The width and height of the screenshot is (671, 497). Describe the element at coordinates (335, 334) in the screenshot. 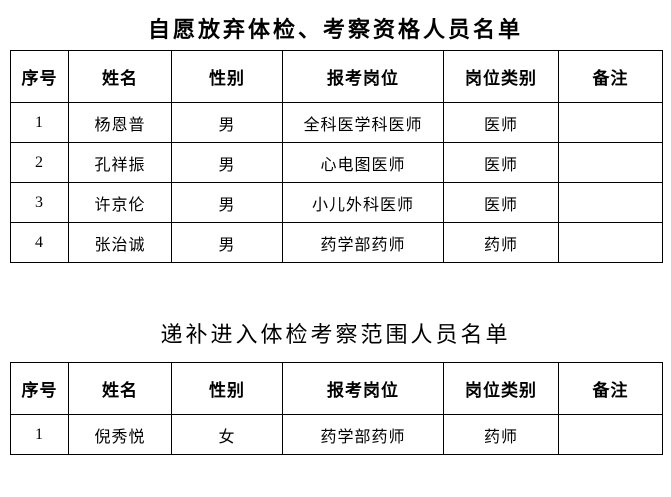

I see `table-2-title: 递补进入体检考察范围人员名单` at that location.